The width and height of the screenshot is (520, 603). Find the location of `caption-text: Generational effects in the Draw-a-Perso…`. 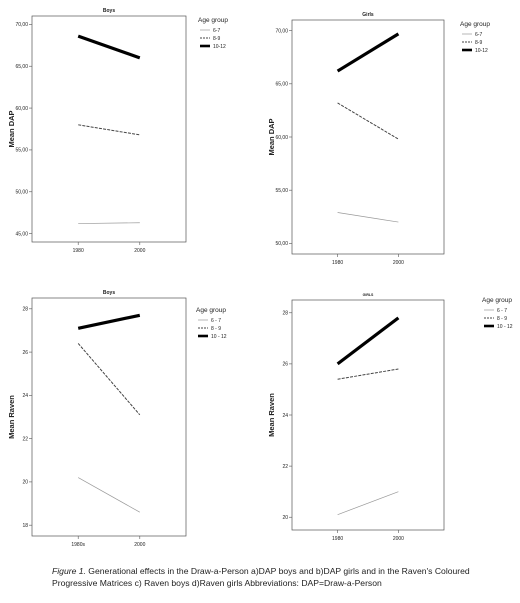

caption-text: Generational effects in the Draw-a-Perso… is located at coordinates (261, 577).